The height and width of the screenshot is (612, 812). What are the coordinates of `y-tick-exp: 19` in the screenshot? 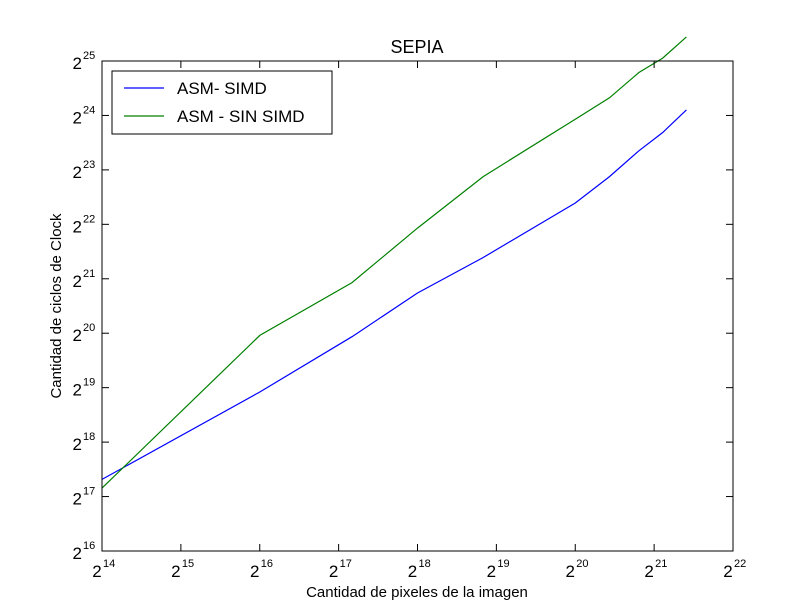 It's located at (89, 383).